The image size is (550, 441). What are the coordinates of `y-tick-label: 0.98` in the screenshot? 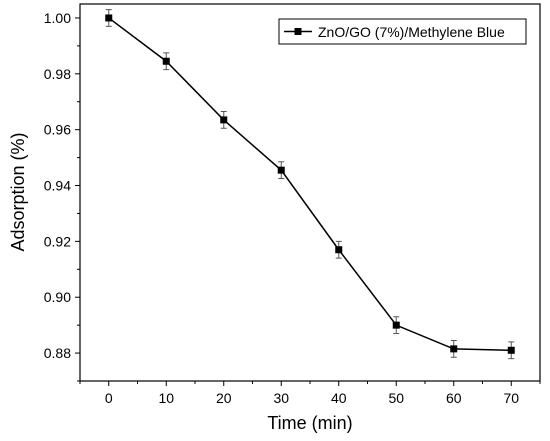 It's located at (57, 74).